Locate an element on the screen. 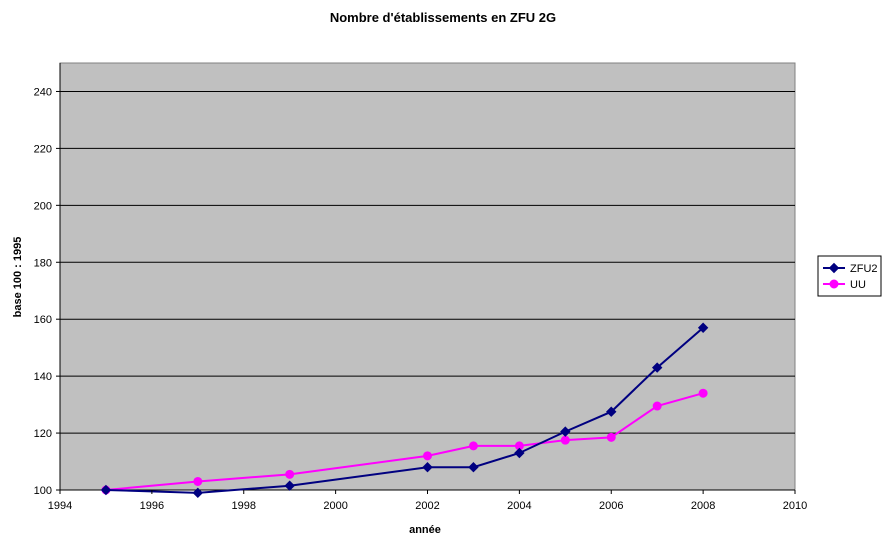  x-tick-label: 2004 is located at coordinates (519, 506).